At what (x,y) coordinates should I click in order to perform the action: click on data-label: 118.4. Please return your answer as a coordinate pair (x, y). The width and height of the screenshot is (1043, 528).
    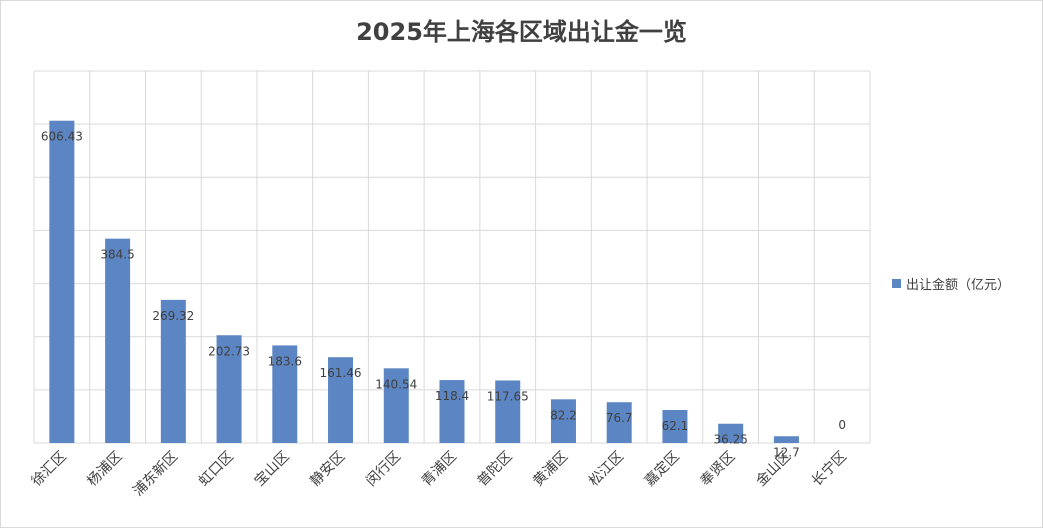
    Looking at the image, I should click on (452, 396).